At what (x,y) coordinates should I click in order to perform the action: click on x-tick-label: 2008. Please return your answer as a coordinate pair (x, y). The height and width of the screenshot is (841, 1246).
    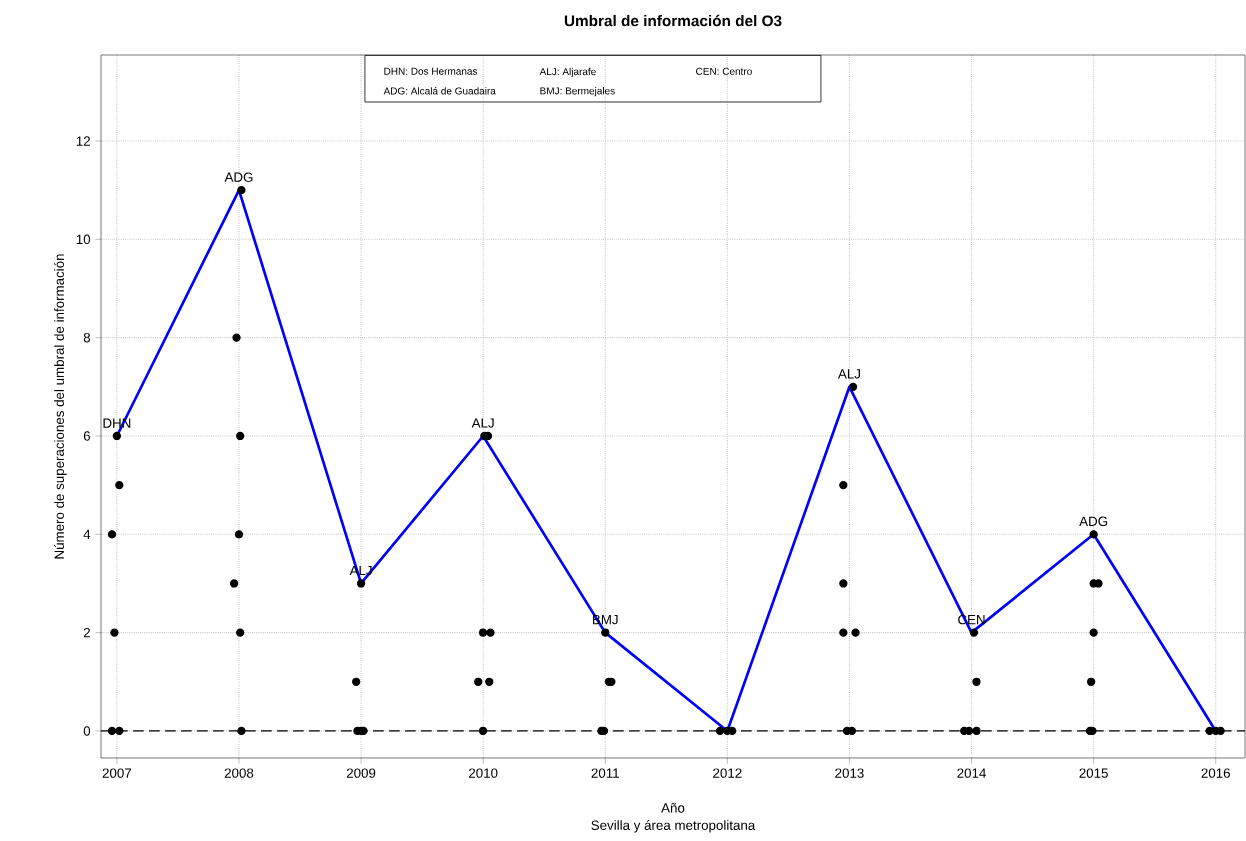
    Looking at the image, I should click on (239, 773).